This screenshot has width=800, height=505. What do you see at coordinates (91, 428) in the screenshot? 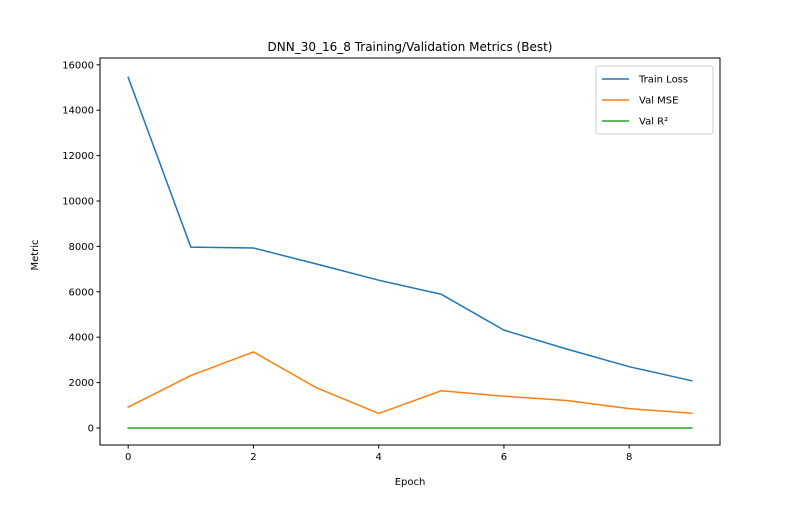
I see `y-tick-label: 0` at bounding box center [91, 428].